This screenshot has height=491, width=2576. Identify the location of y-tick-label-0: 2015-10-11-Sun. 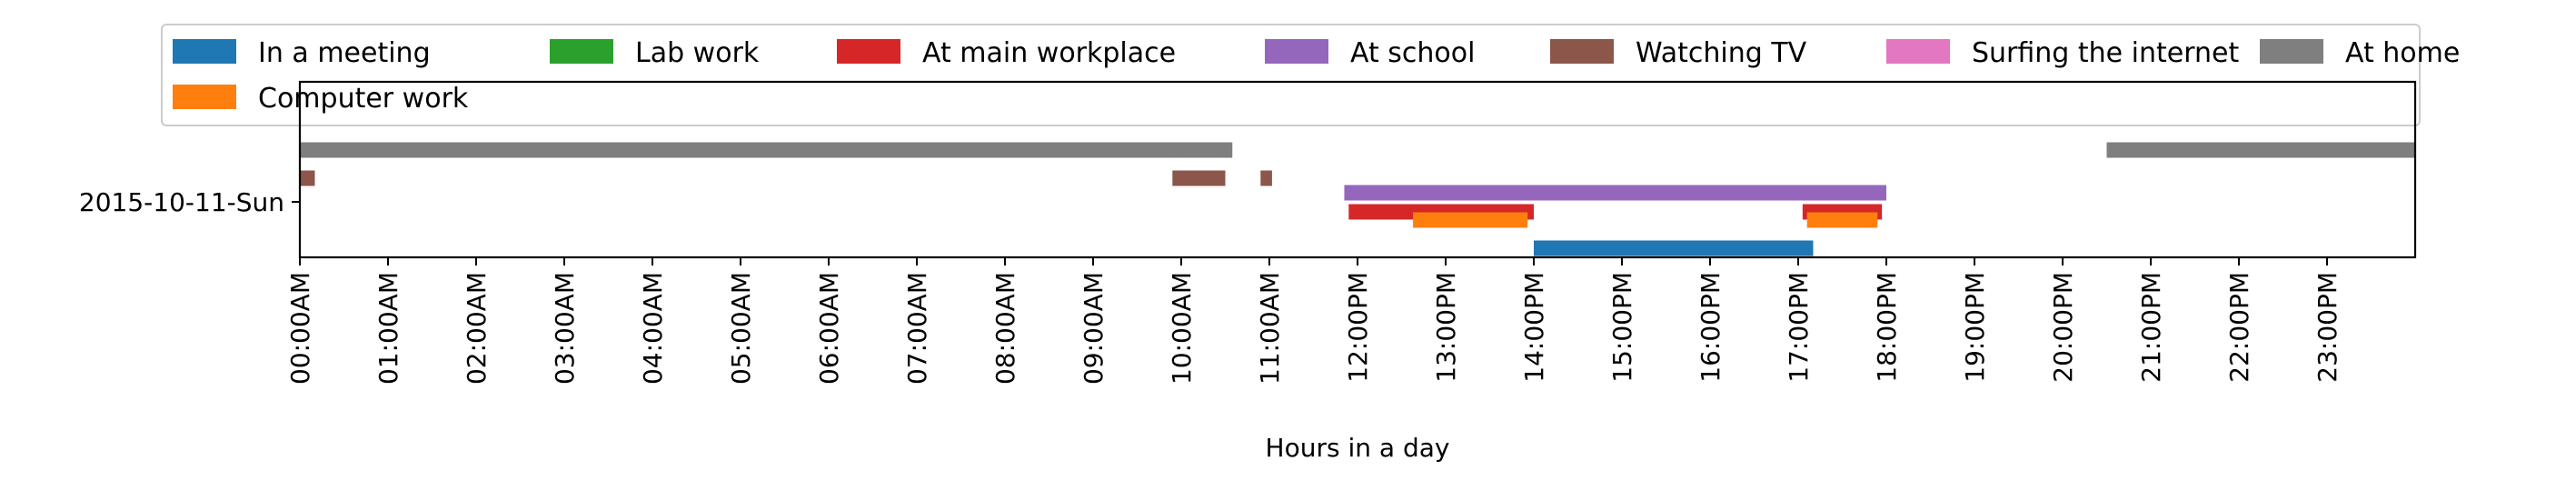
(182, 202).